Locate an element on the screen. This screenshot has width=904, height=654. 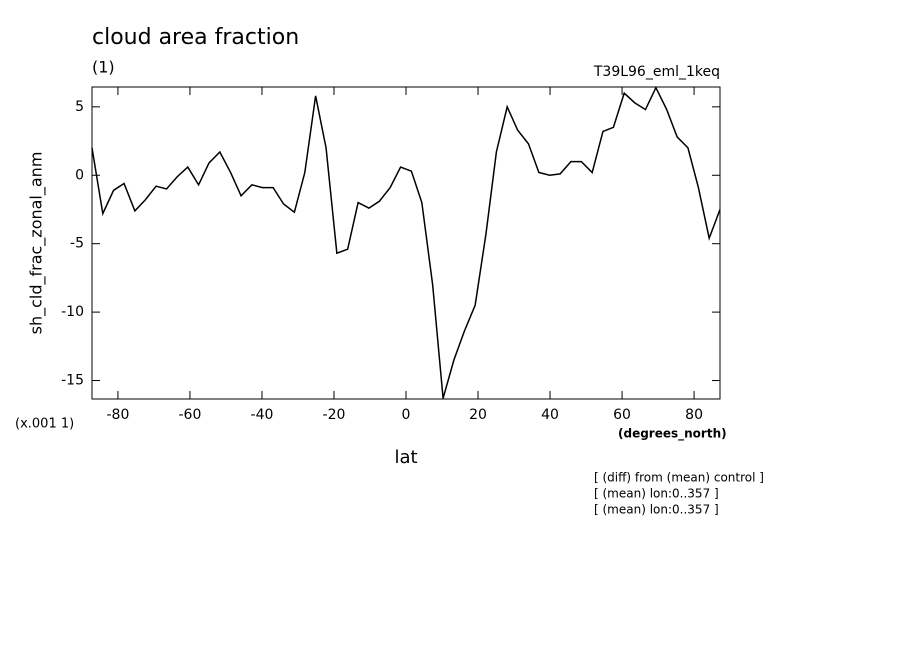
y-tick-label: -10 is located at coordinates (72, 312).